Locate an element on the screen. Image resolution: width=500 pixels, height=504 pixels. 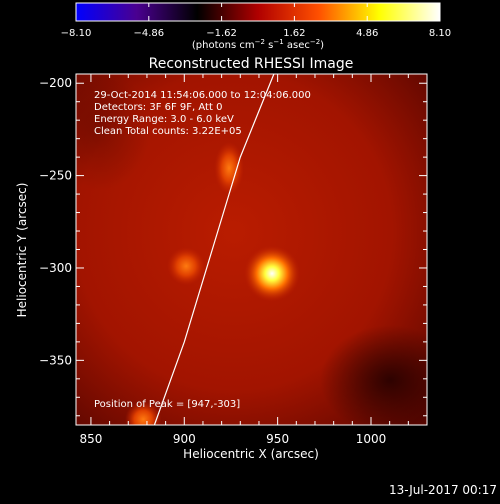
x-tick-label: 900 is located at coordinates (184, 439).